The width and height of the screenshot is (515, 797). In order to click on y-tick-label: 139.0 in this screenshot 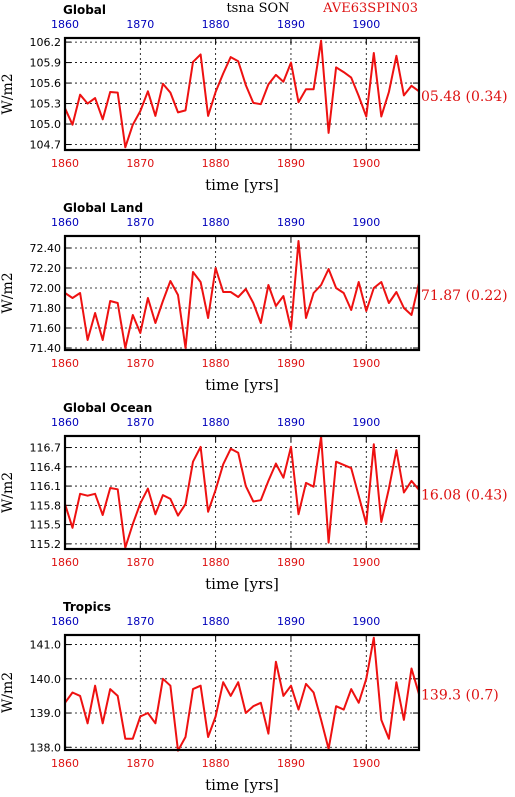, I will do `click(46, 713)`.